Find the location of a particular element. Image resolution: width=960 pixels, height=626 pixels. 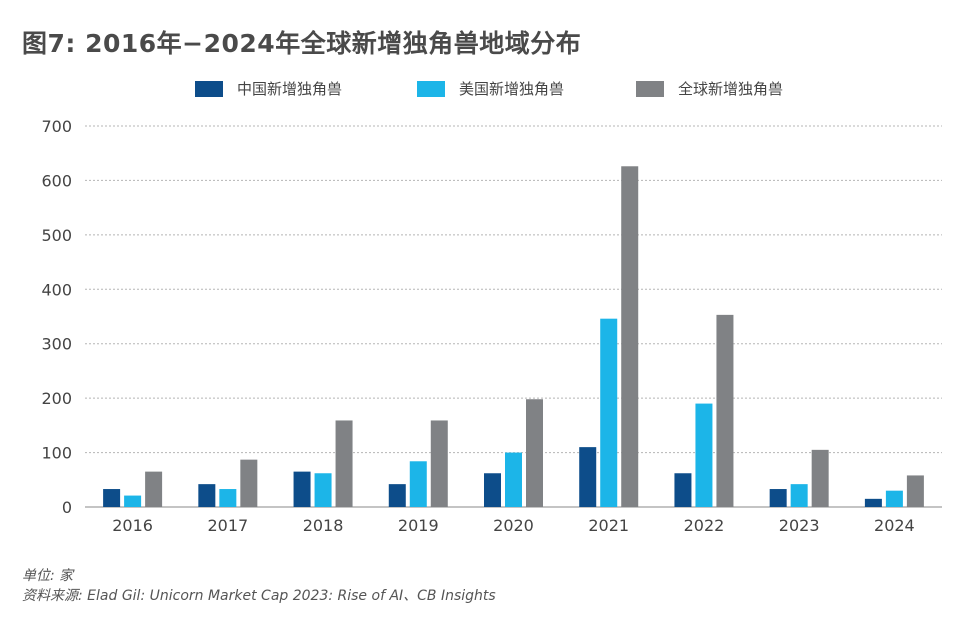

y-tick-label: 500 is located at coordinates (56, 235).